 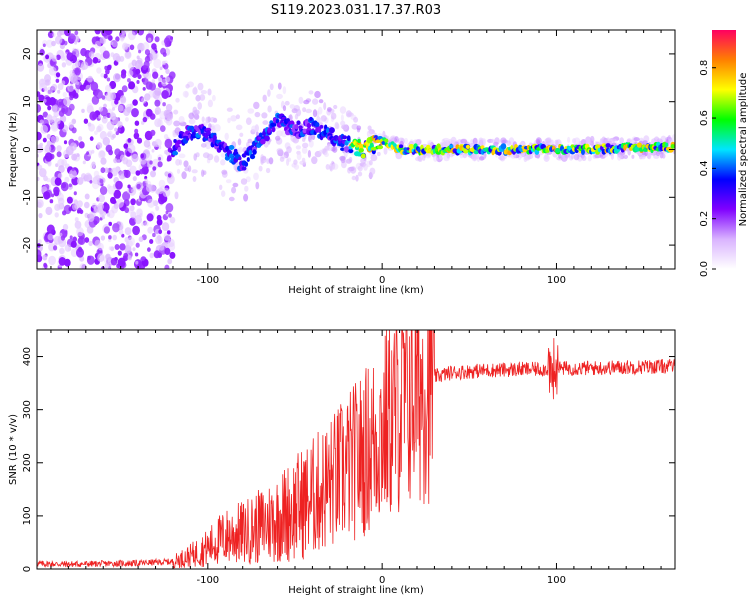 What do you see at coordinates (704, 68) in the screenshot?
I see `colorbar-tick-label: 0.8` at bounding box center [704, 68].